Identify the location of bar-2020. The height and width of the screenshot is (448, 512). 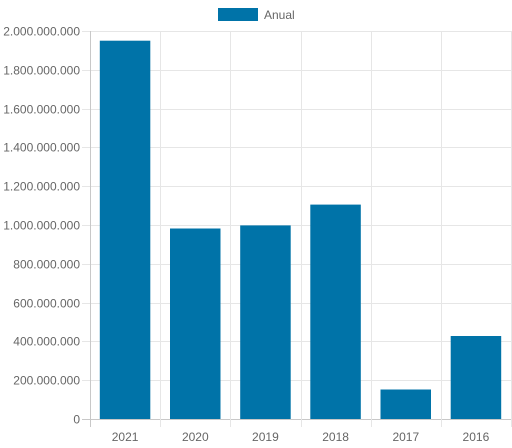
(195, 324).